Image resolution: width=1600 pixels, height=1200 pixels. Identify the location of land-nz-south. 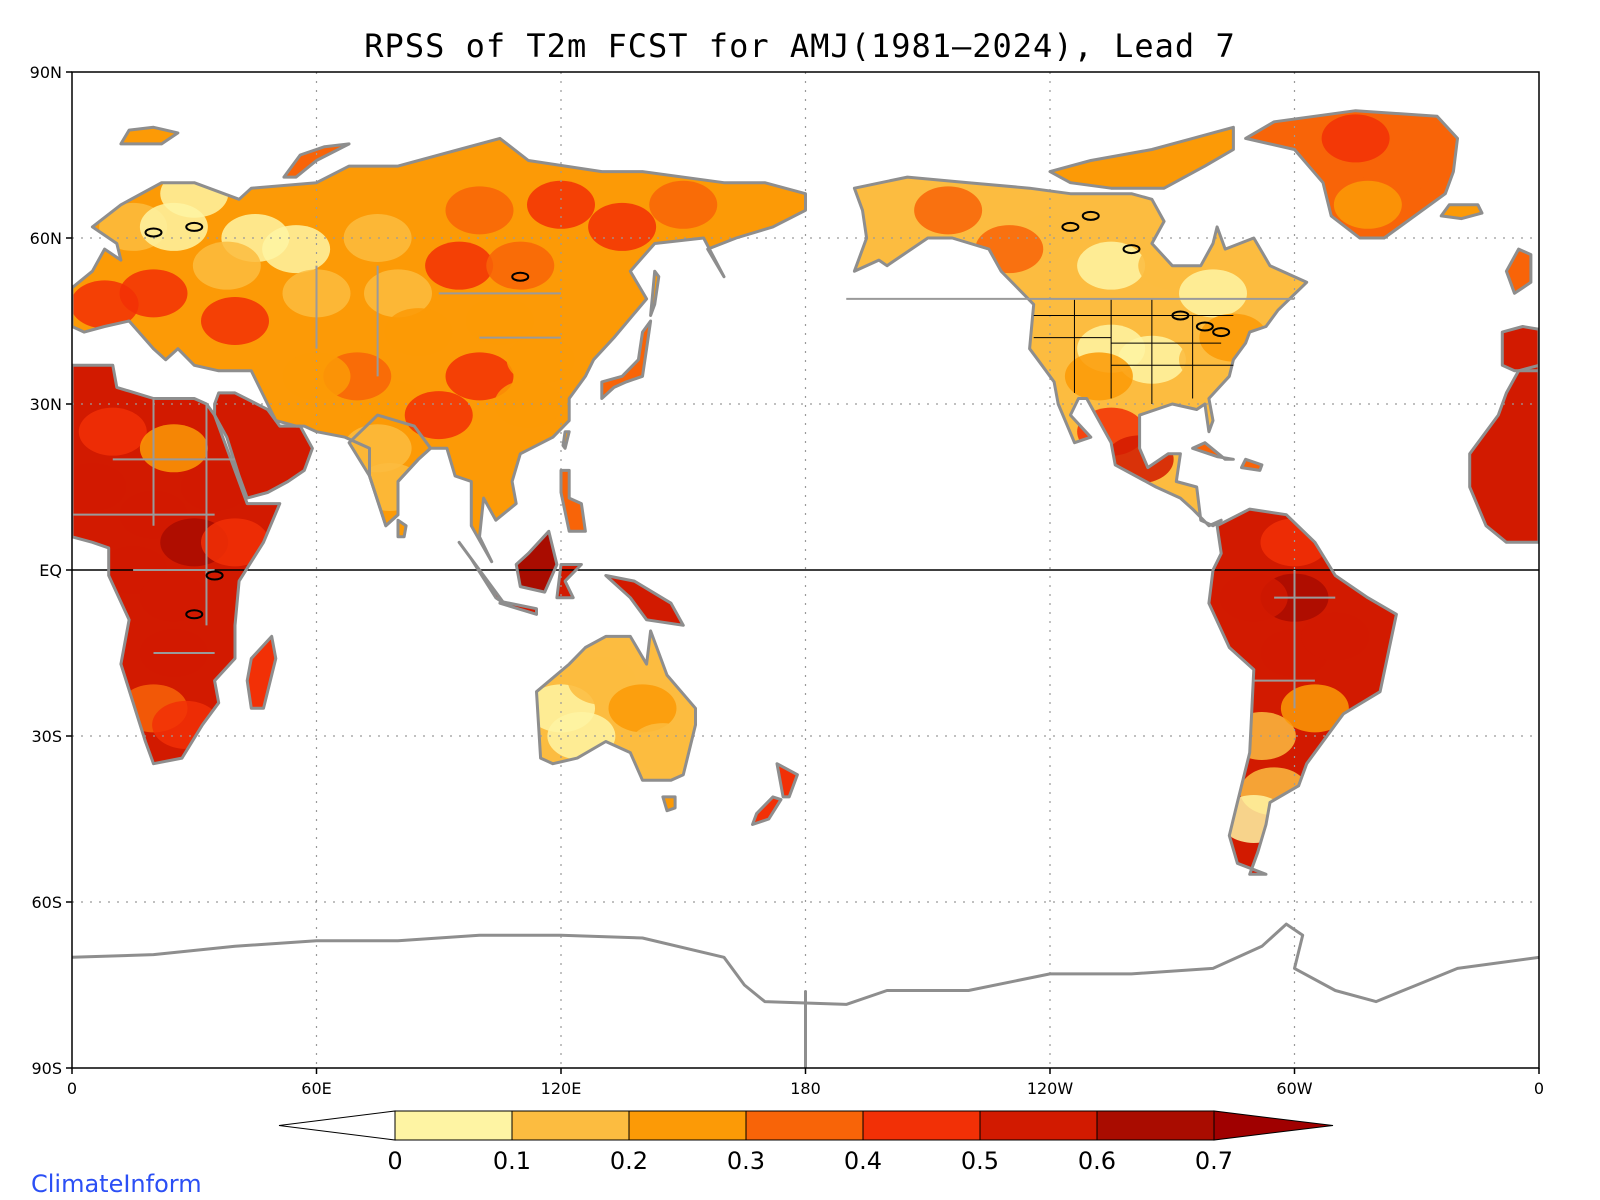
(766, 810).